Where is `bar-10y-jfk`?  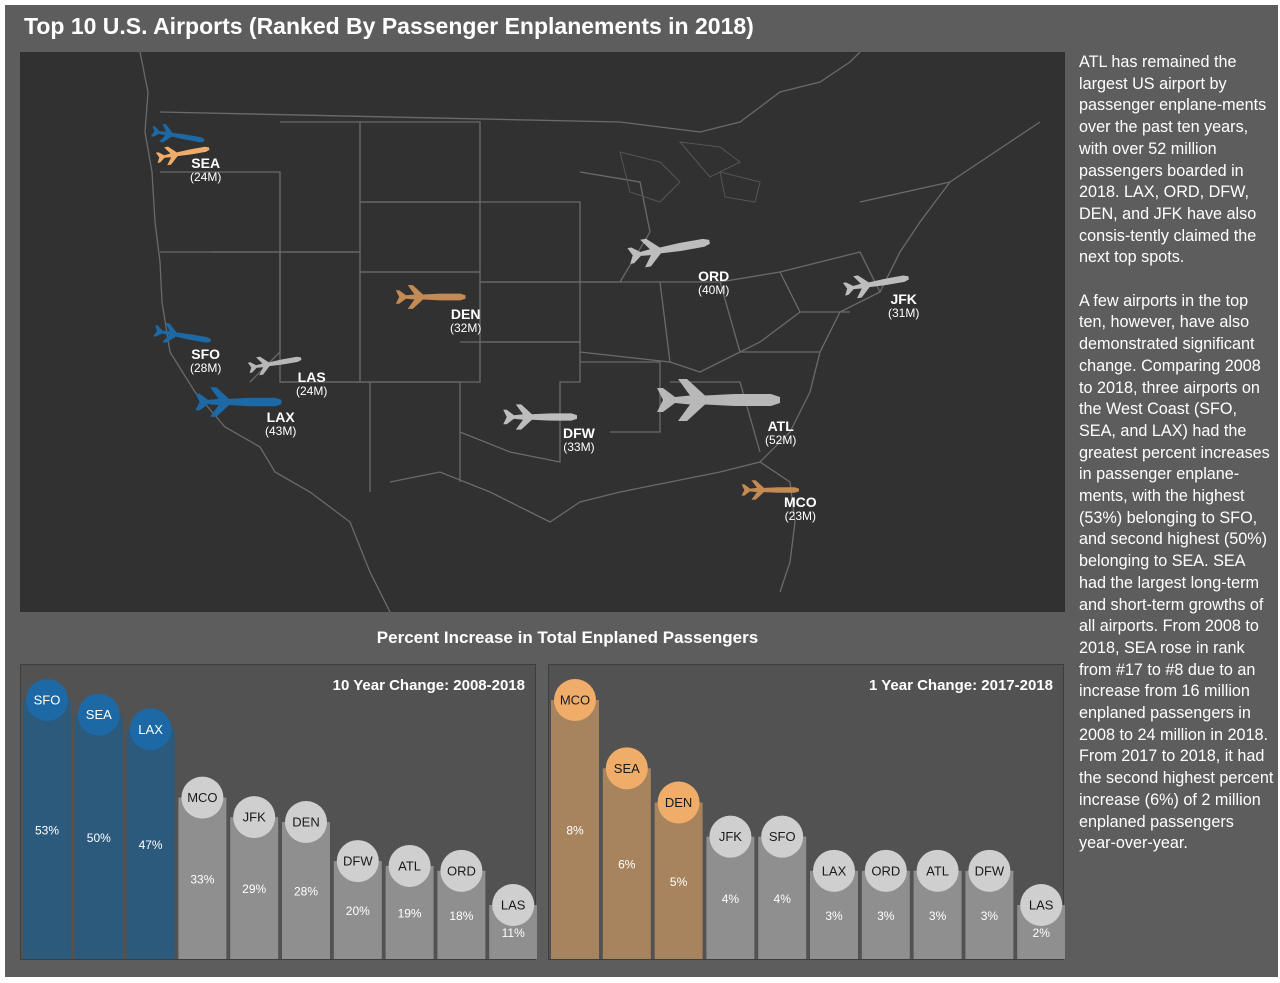 bar-10y-jfk is located at coordinates (254, 888).